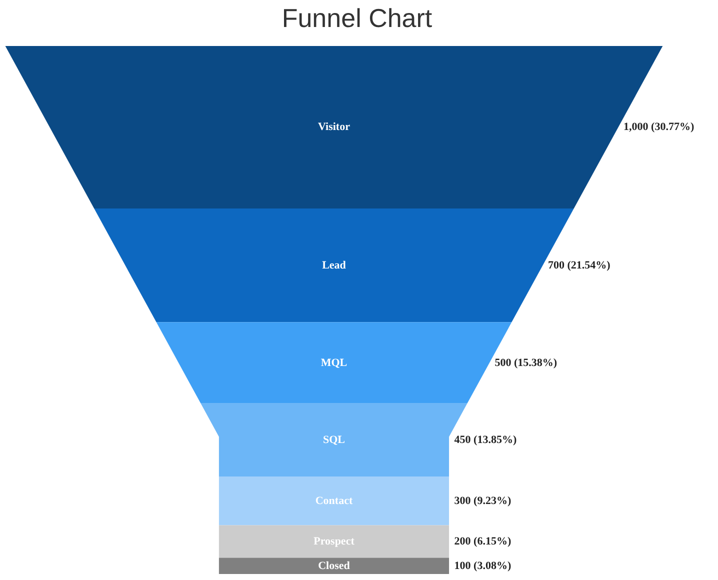  I want to click on category-label: Lead, so click(334, 265).